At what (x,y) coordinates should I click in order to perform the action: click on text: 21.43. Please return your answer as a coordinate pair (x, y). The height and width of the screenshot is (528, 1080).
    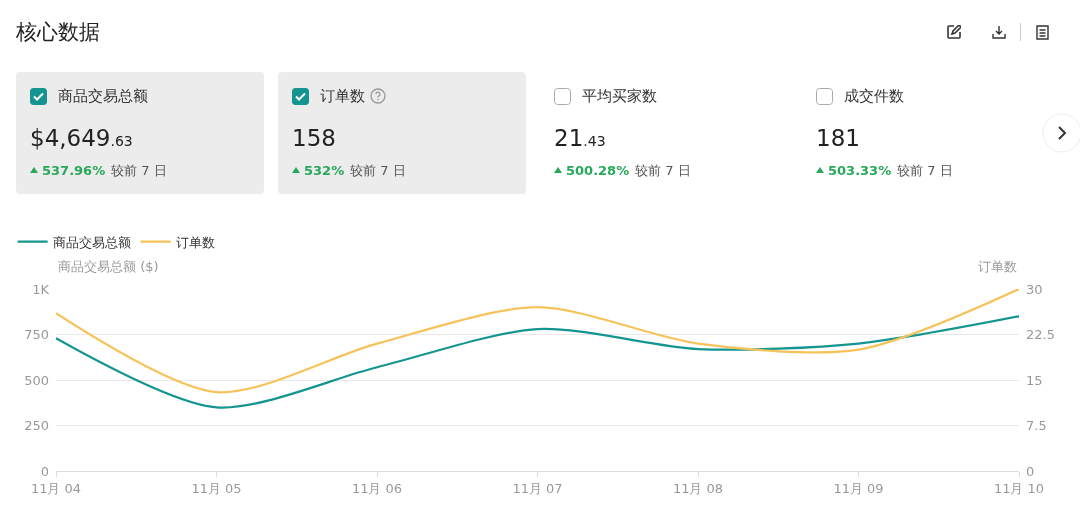
    Looking at the image, I should click on (580, 138).